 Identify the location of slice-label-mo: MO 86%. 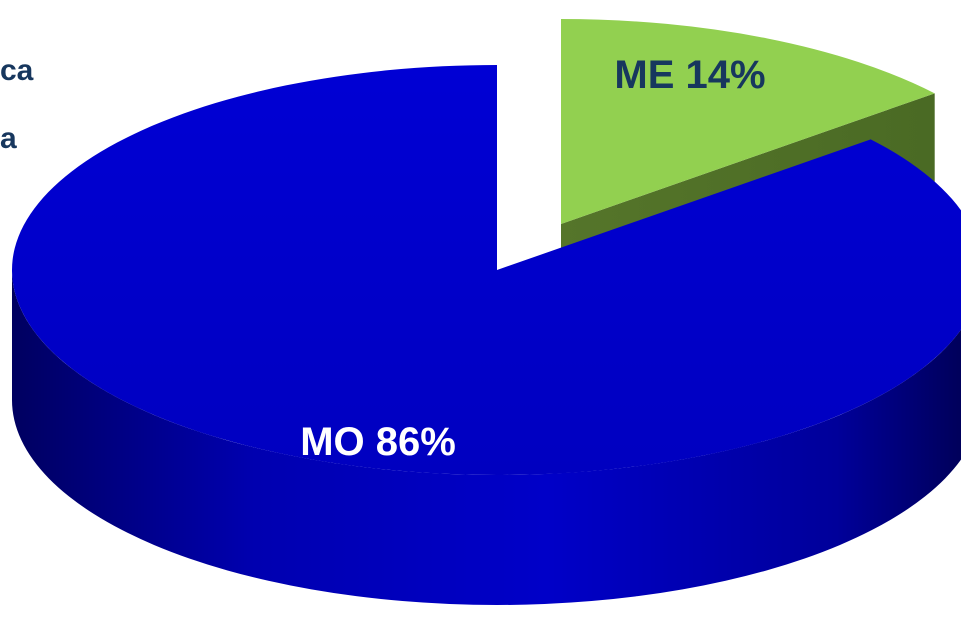
(378, 442).